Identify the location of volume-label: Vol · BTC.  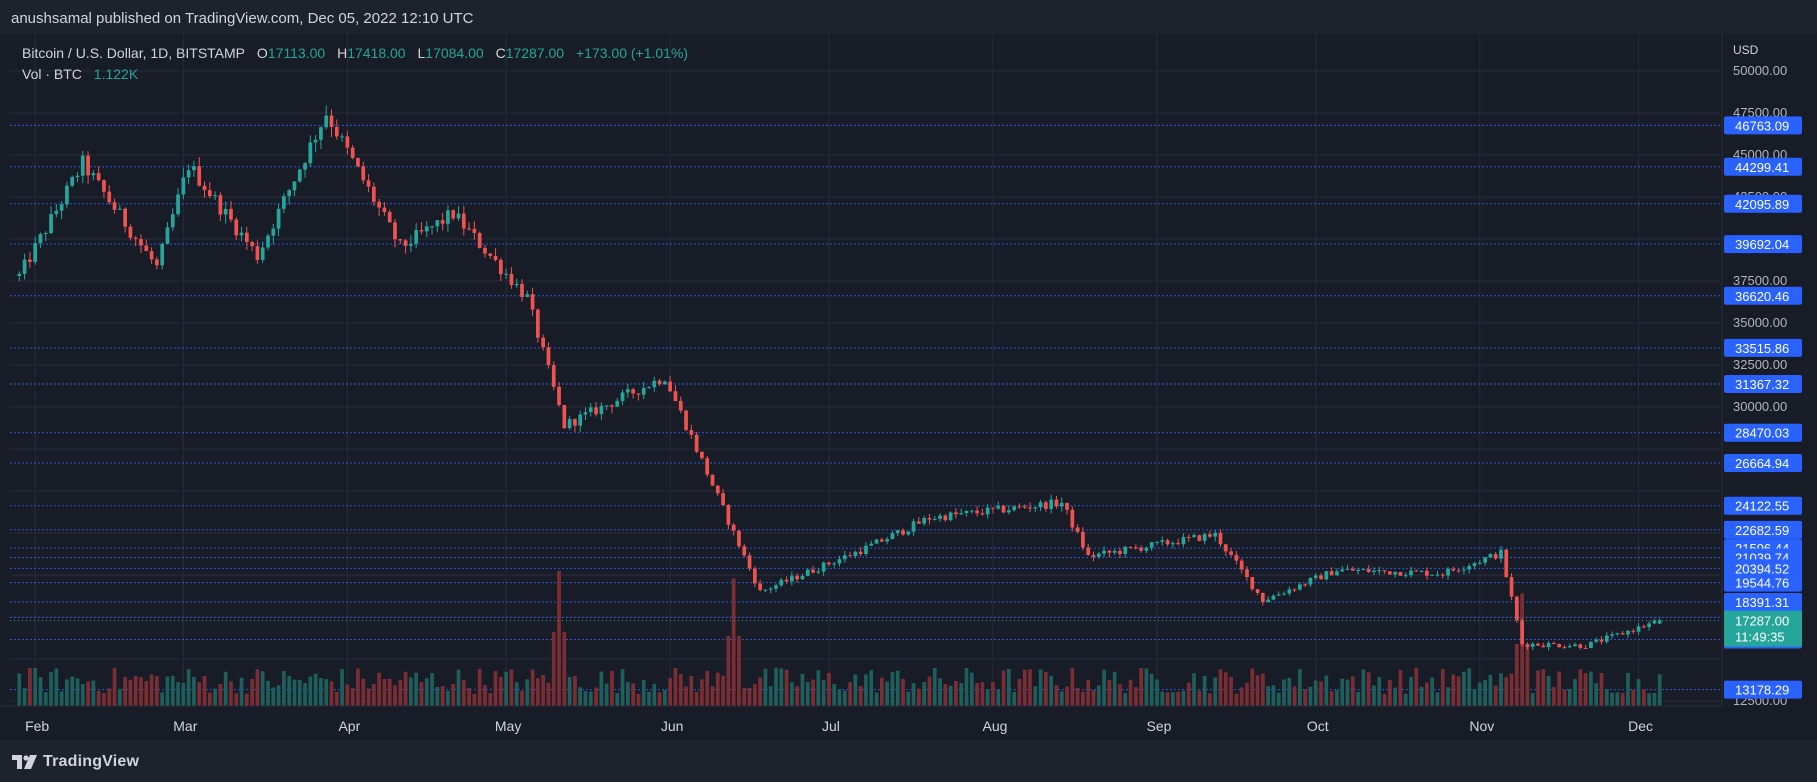
(52, 74).